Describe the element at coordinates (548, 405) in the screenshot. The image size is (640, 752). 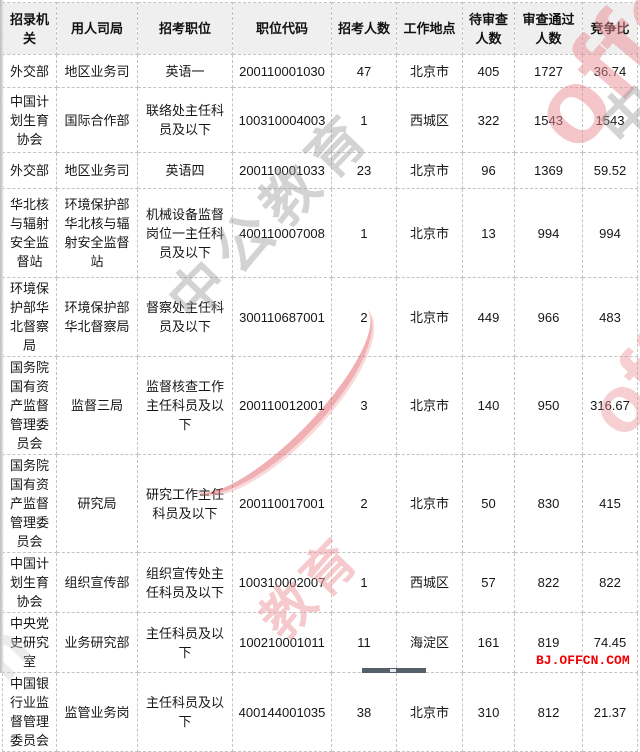
I see `cell-passed: 950` at that location.